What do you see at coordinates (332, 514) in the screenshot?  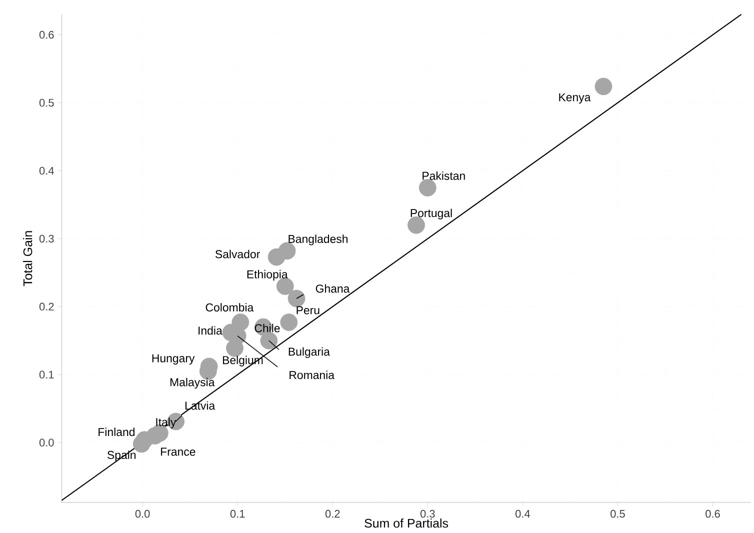 I see `x-tick-label: 0.2` at bounding box center [332, 514].